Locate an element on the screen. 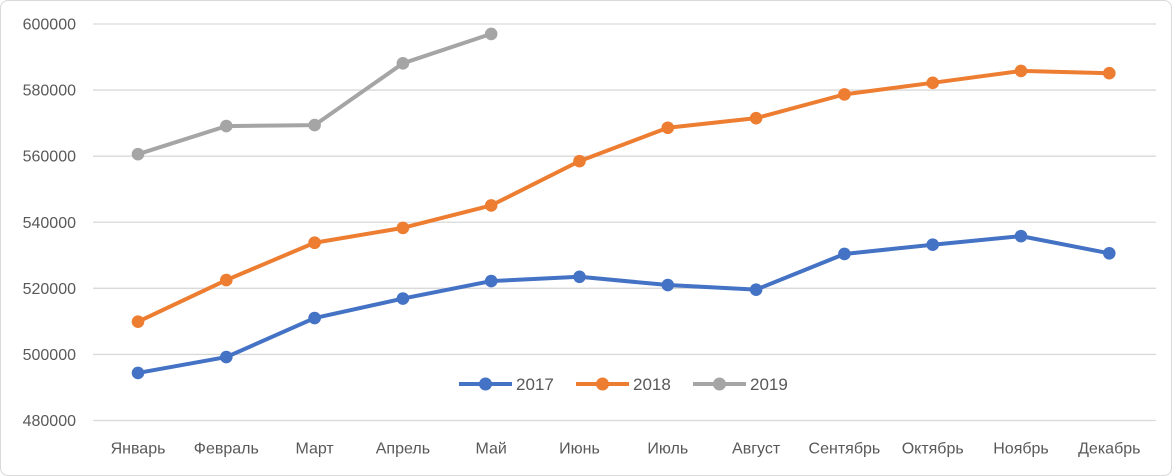  legend: 2017 2018 2019 is located at coordinates (623, 384).